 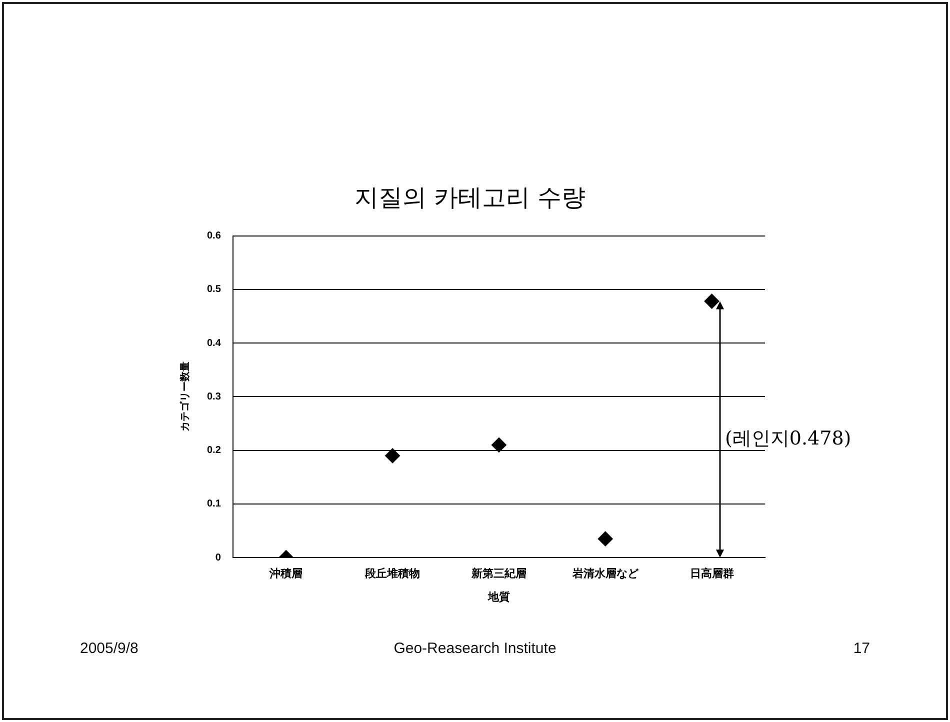 I want to click on x-axis-title: 地質, so click(x=498, y=597).